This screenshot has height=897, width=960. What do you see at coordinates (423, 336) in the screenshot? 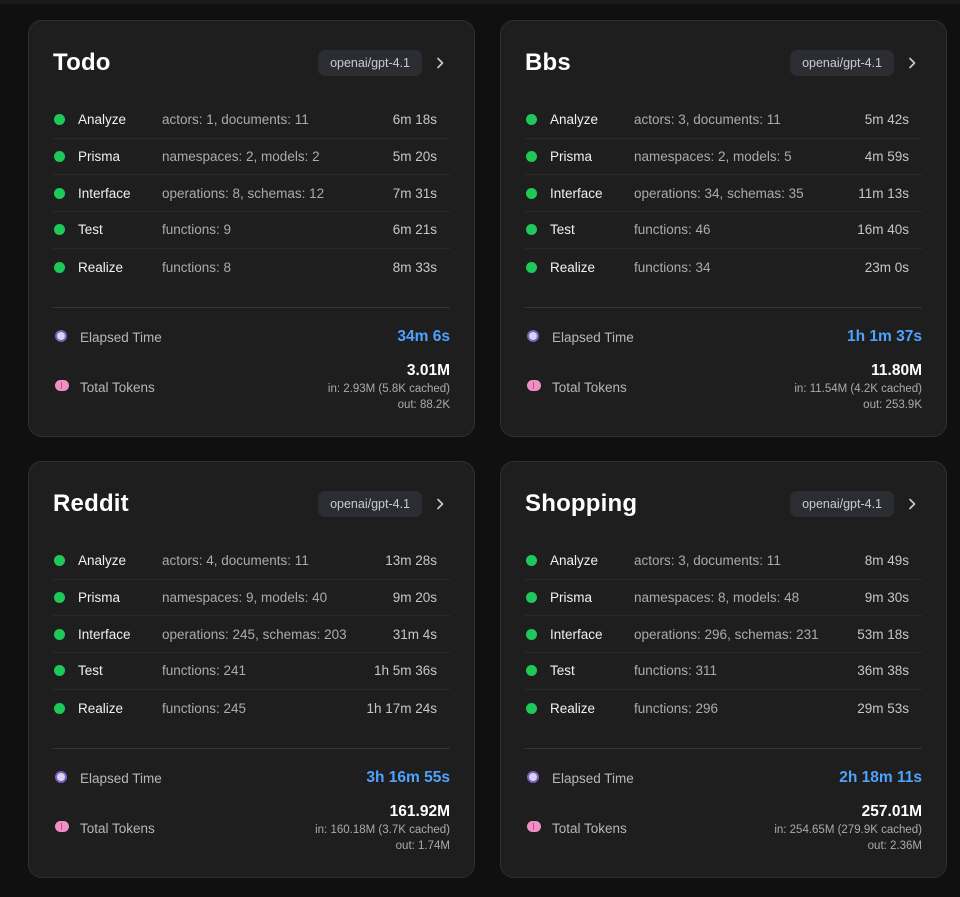
I see `elapsed-time-value: 34m 6s` at bounding box center [423, 336].